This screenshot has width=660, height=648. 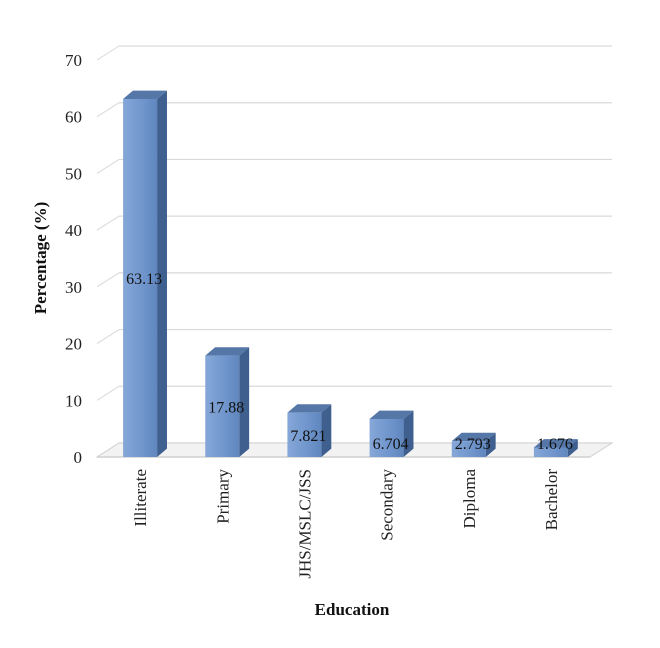 I want to click on x-axis-title: Education, so click(x=352, y=609).